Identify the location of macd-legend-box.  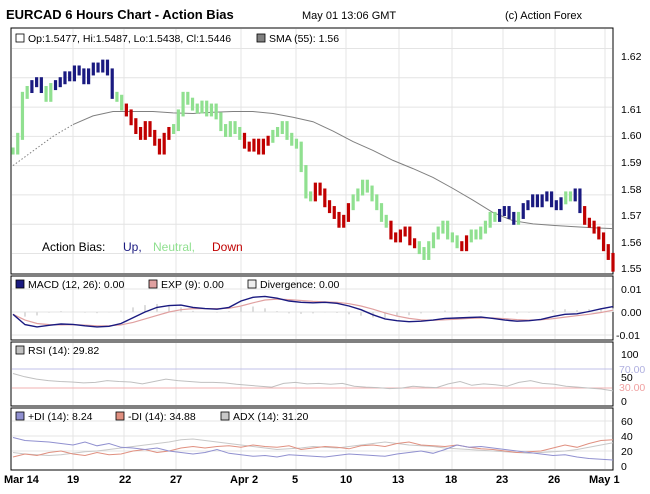
(20, 284).